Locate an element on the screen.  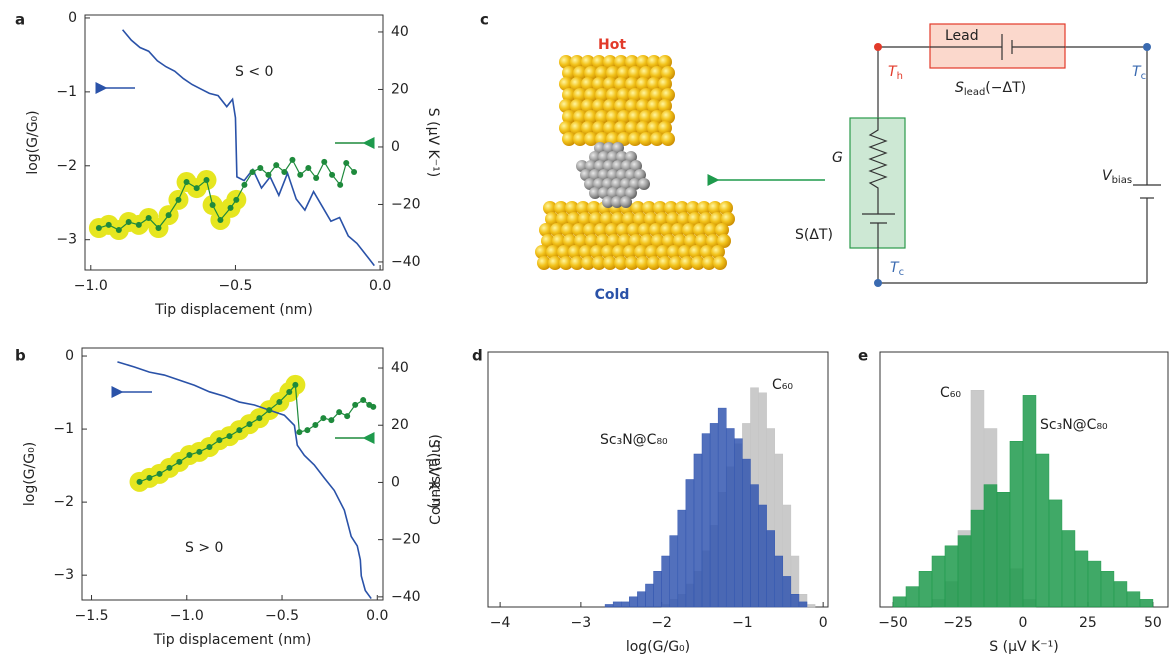
y2-tick-label: 20 is located at coordinates (400, 425).